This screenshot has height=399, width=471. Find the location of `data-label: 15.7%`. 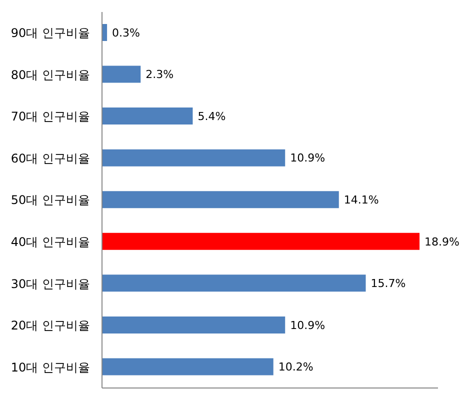

data-label: 15.7% is located at coordinates (388, 283).